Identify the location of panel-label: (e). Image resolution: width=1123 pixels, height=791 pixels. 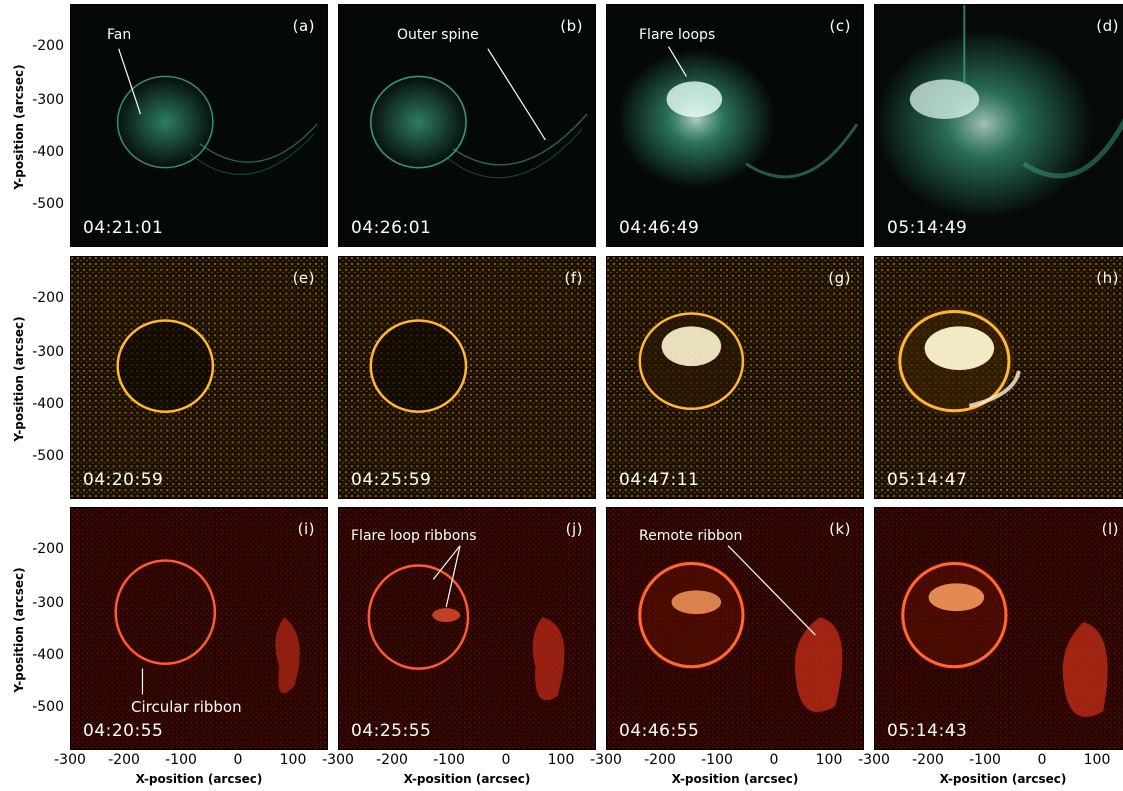
(303, 278).